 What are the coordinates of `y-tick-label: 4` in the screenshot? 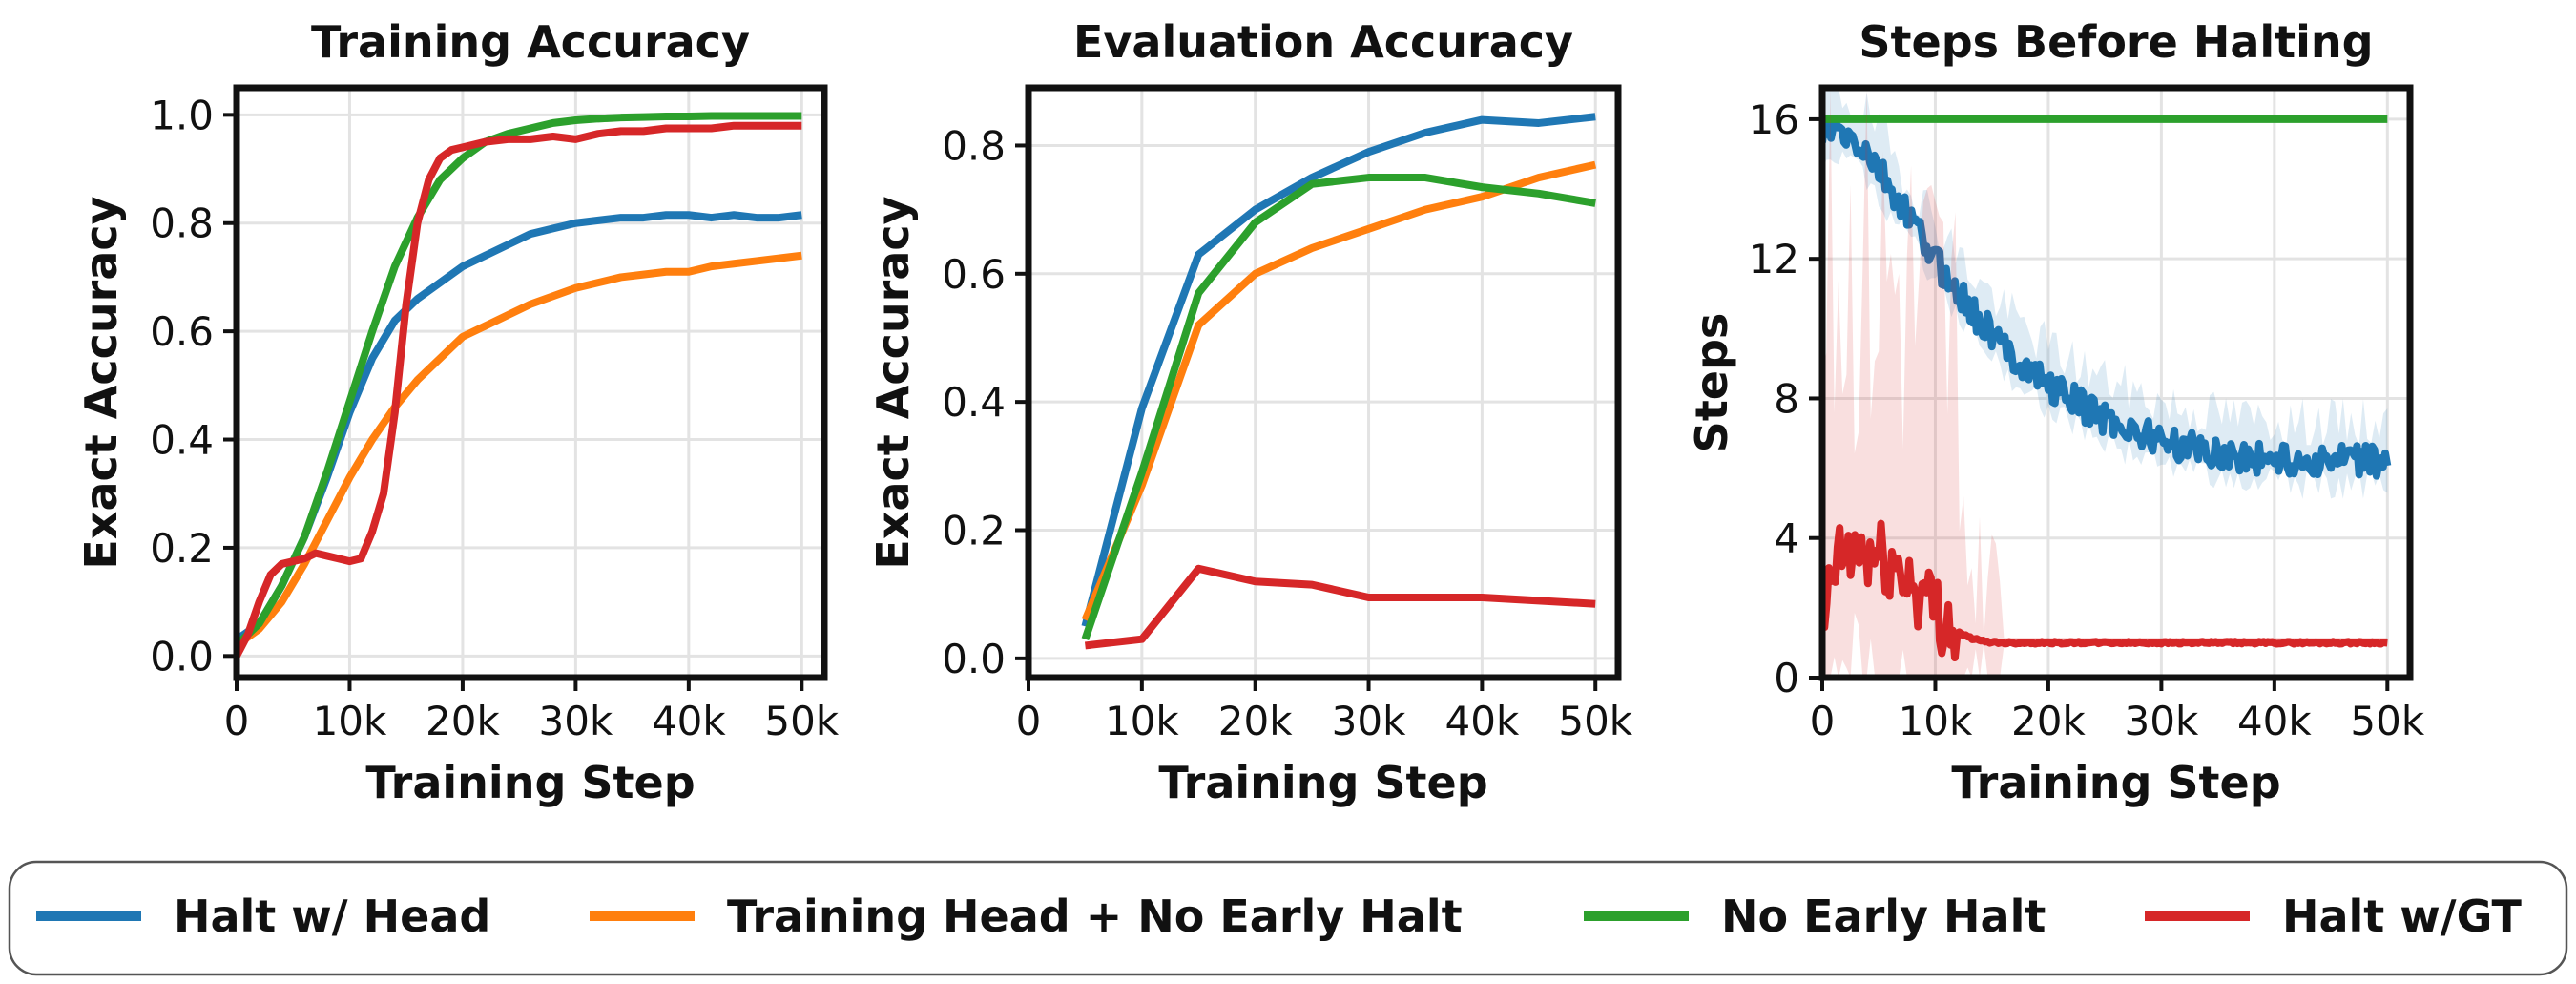 It's located at (1786, 538).